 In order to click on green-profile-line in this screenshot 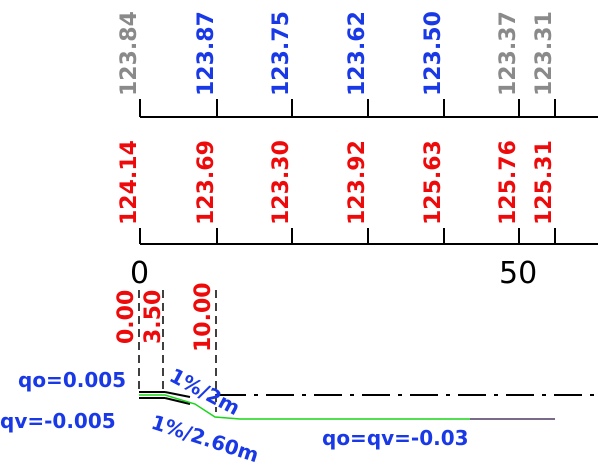, I will do `click(304, 407)`.